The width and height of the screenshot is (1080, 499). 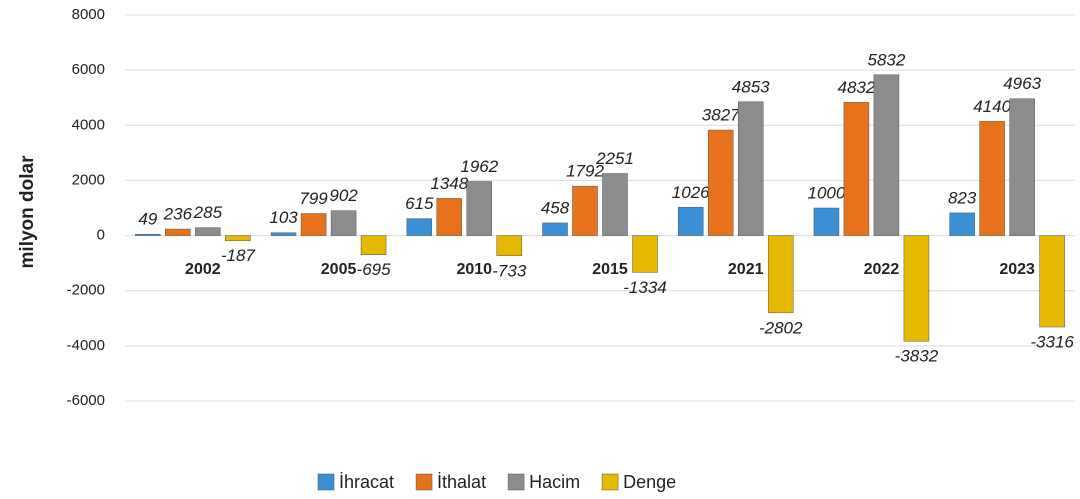 What do you see at coordinates (614, 158) in the screenshot?
I see `value-label: 2251` at bounding box center [614, 158].